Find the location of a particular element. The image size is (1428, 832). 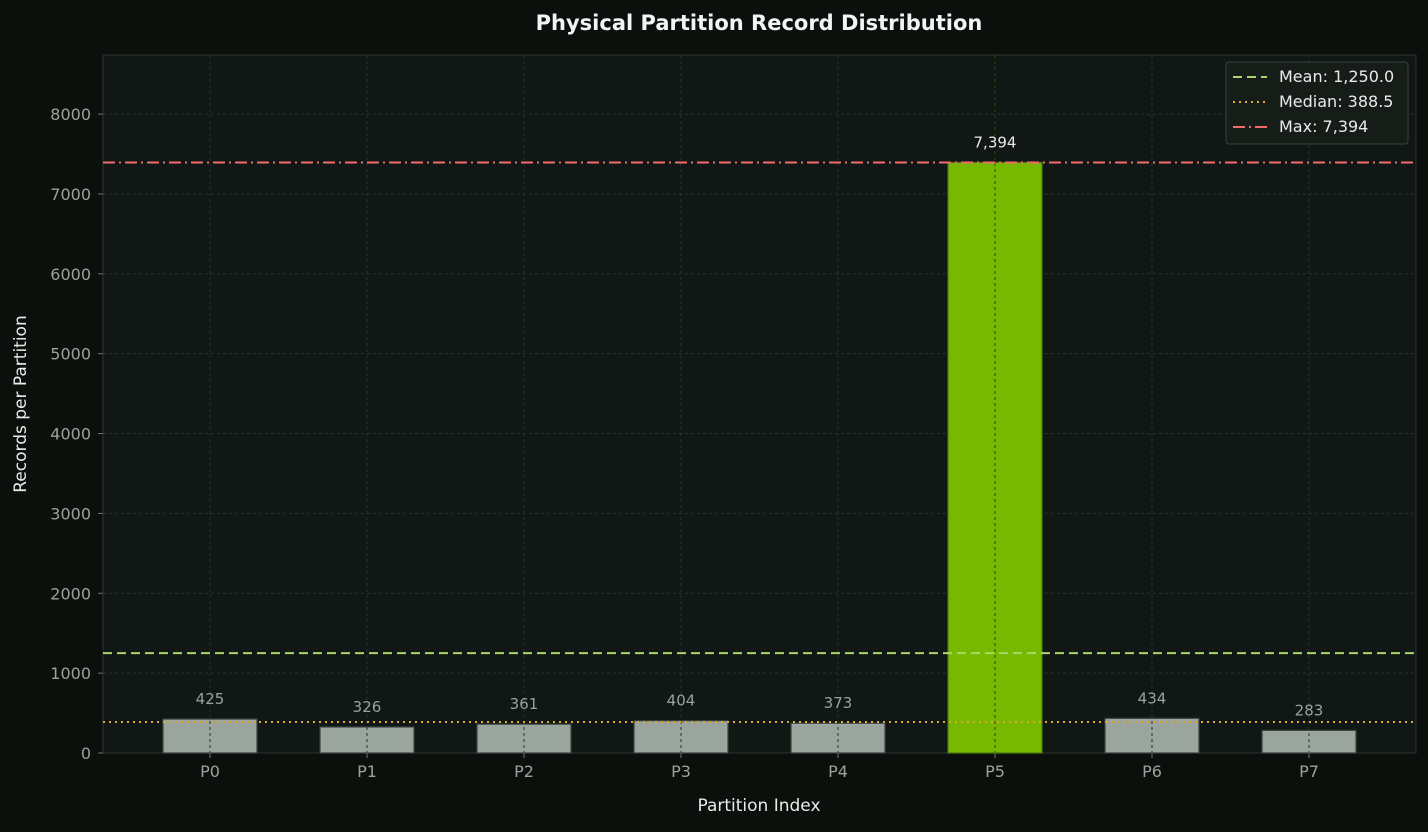

legend-box is located at coordinates (1317, 103).